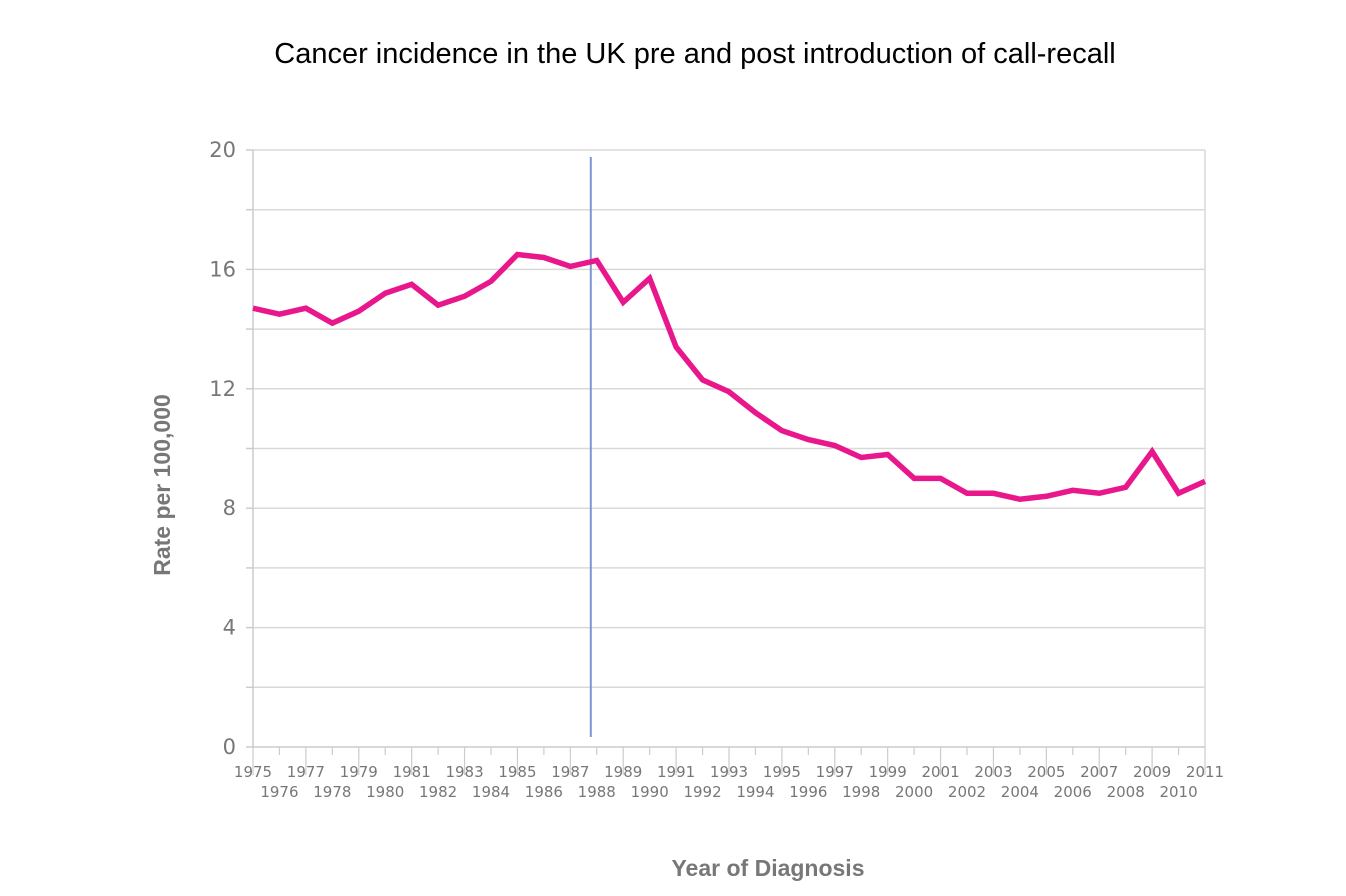 This screenshot has width=1346, height=896. I want to click on y-tick-label: 12, so click(222, 389).